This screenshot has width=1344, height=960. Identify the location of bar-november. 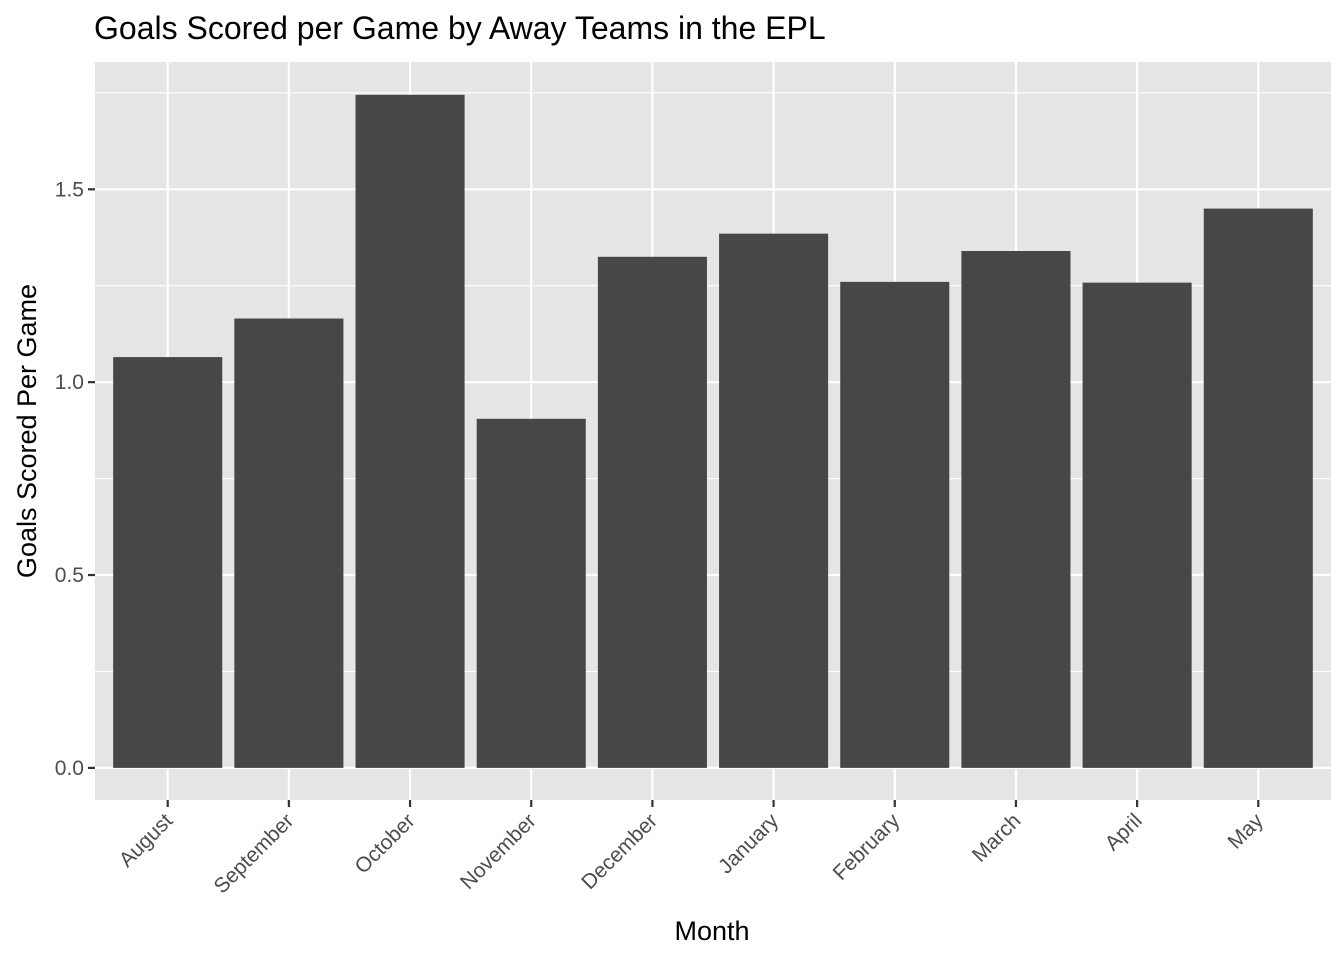
(531, 593).